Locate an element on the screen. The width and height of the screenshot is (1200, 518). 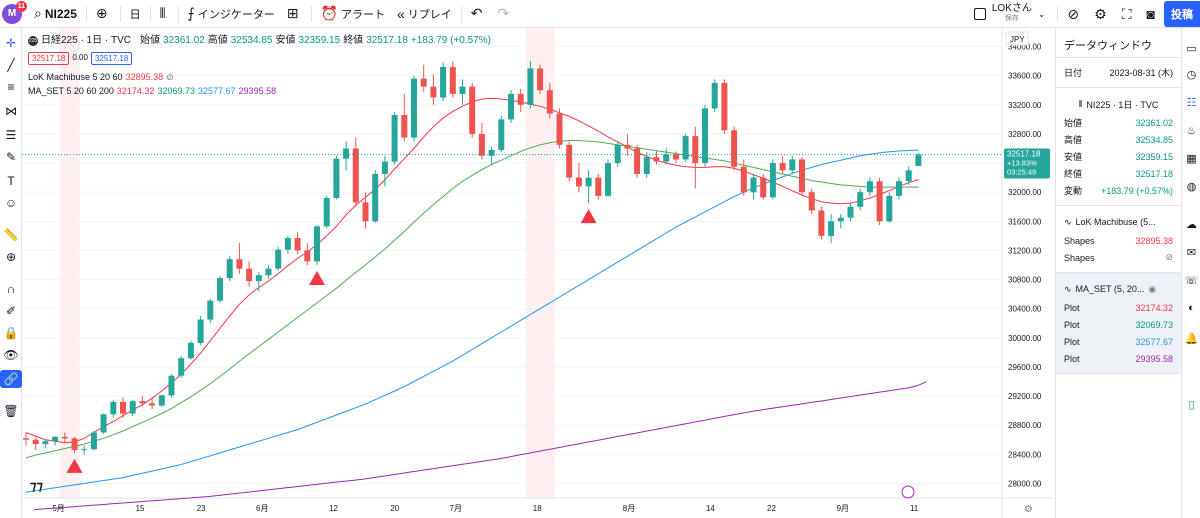
tradingview-logo: ⁊⁊ is located at coordinates (36, 485).